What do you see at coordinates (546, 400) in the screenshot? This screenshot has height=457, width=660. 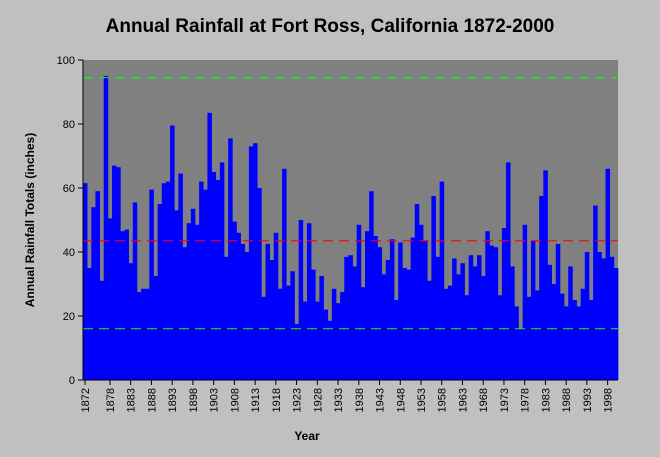 I see `x-tick-label-1983: 1983` at bounding box center [546, 400].